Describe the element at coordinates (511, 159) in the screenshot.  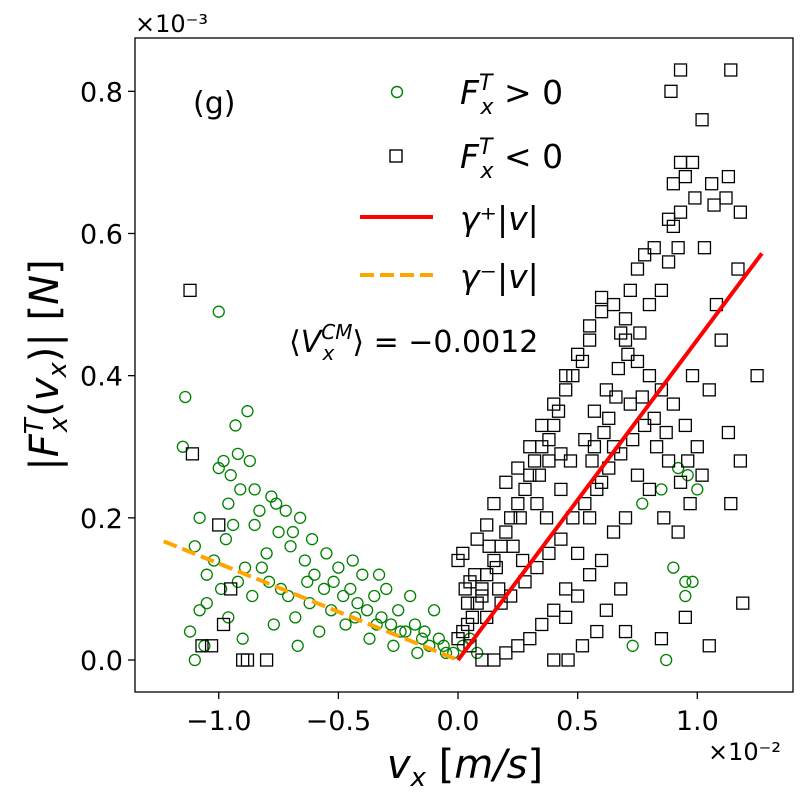
I see `legend-label-negative: FT x < 0` at that location.